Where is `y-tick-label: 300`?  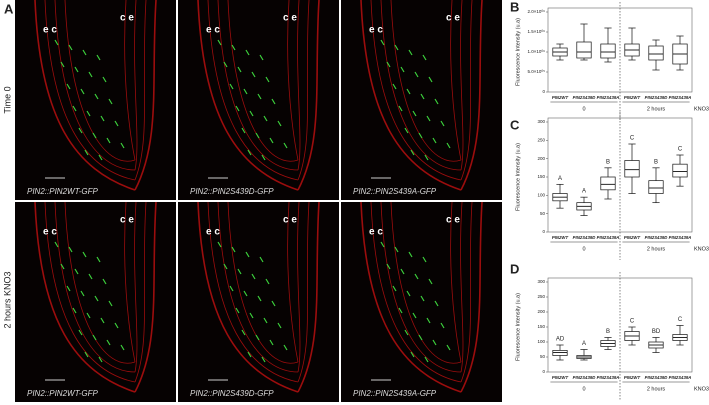
y-tick-label: 300 is located at coordinates (541, 121).